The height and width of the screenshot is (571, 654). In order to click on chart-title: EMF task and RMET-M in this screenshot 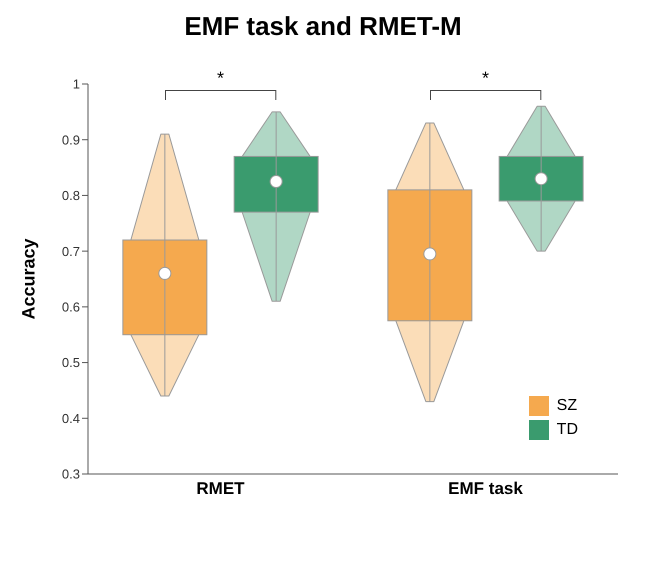, I will do `click(323, 26)`.